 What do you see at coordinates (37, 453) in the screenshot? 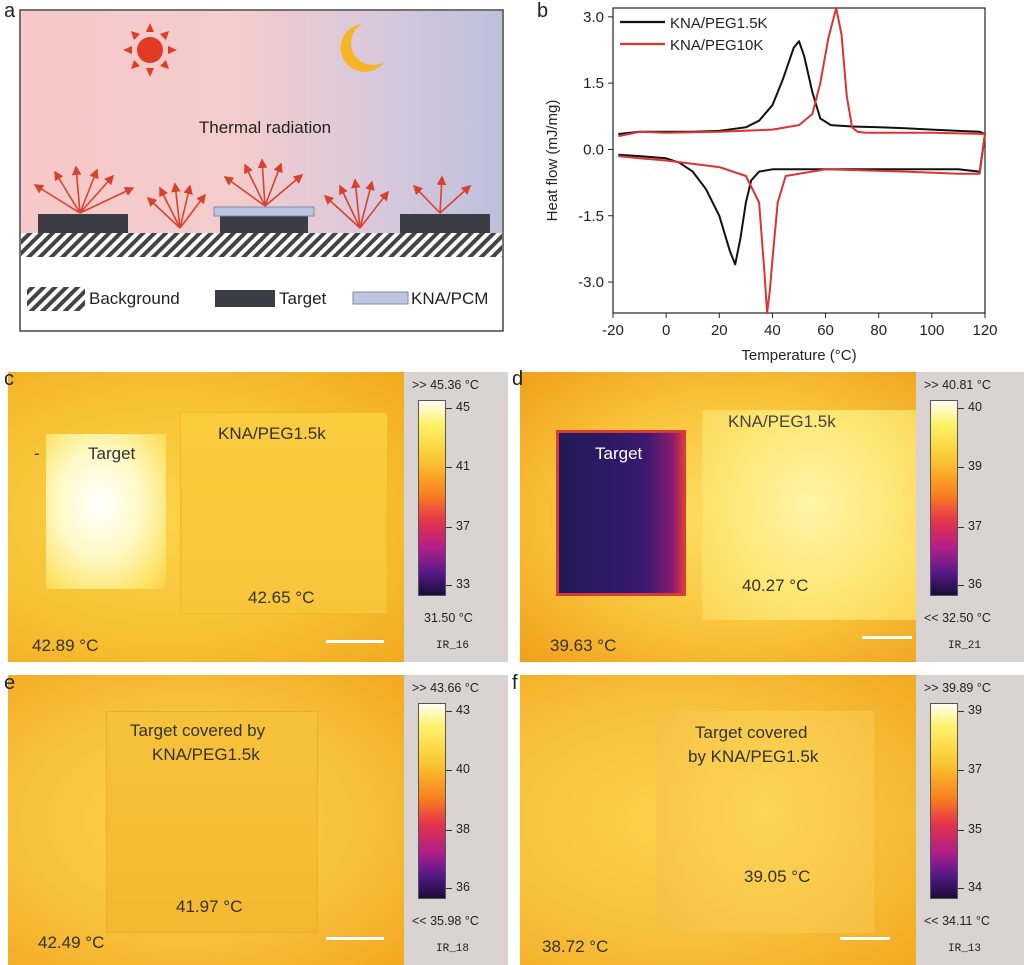
I see `marker-dash: -` at bounding box center [37, 453].